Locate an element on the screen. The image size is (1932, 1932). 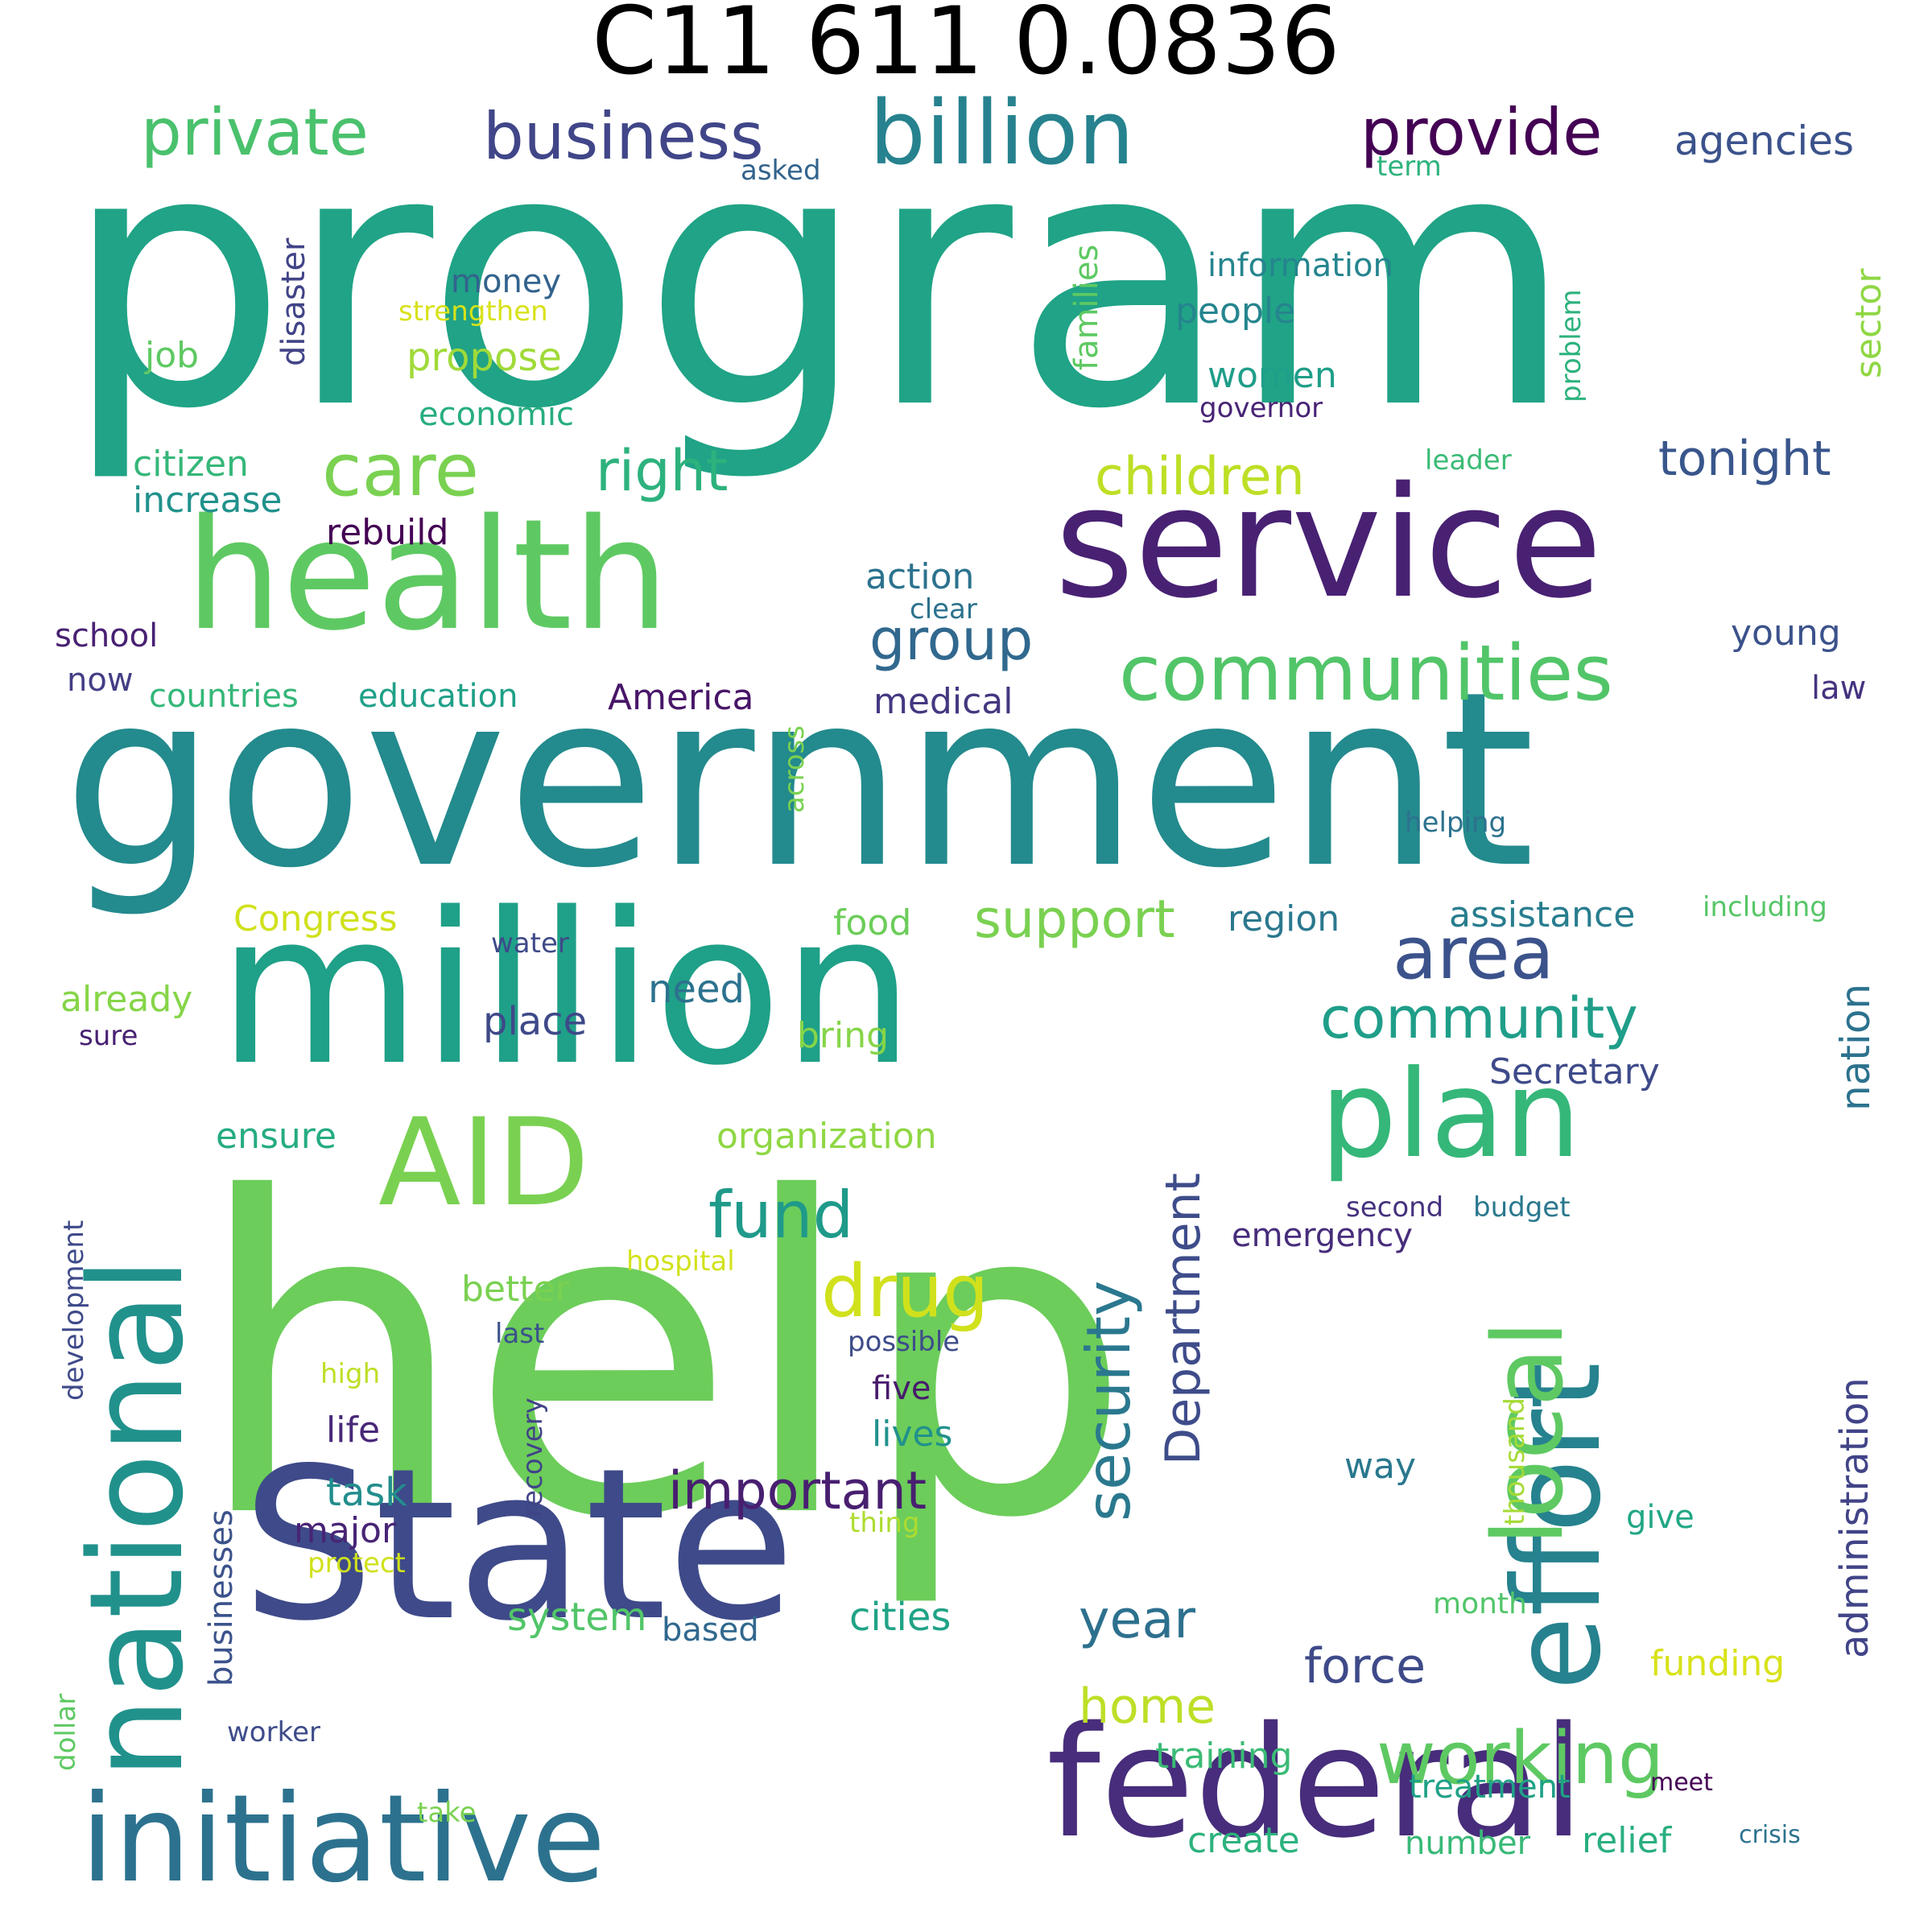
word-recovery: recovery is located at coordinates (533, 1457).